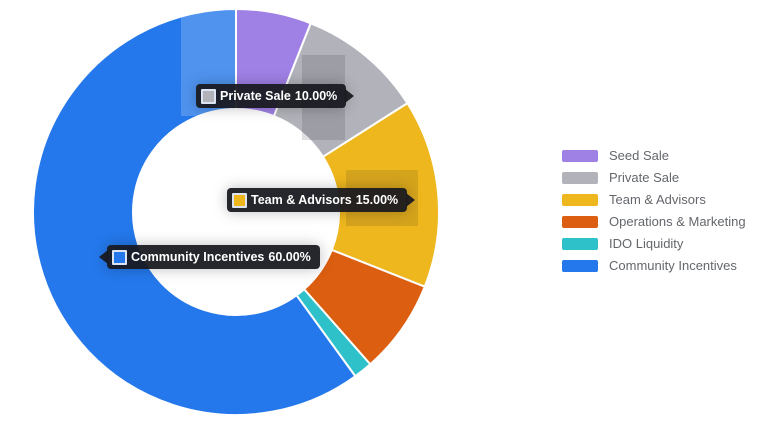  Describe the element at coordinates (255, 96) in the screenshot. I see `tooltip-label: Private Sale` at that location.